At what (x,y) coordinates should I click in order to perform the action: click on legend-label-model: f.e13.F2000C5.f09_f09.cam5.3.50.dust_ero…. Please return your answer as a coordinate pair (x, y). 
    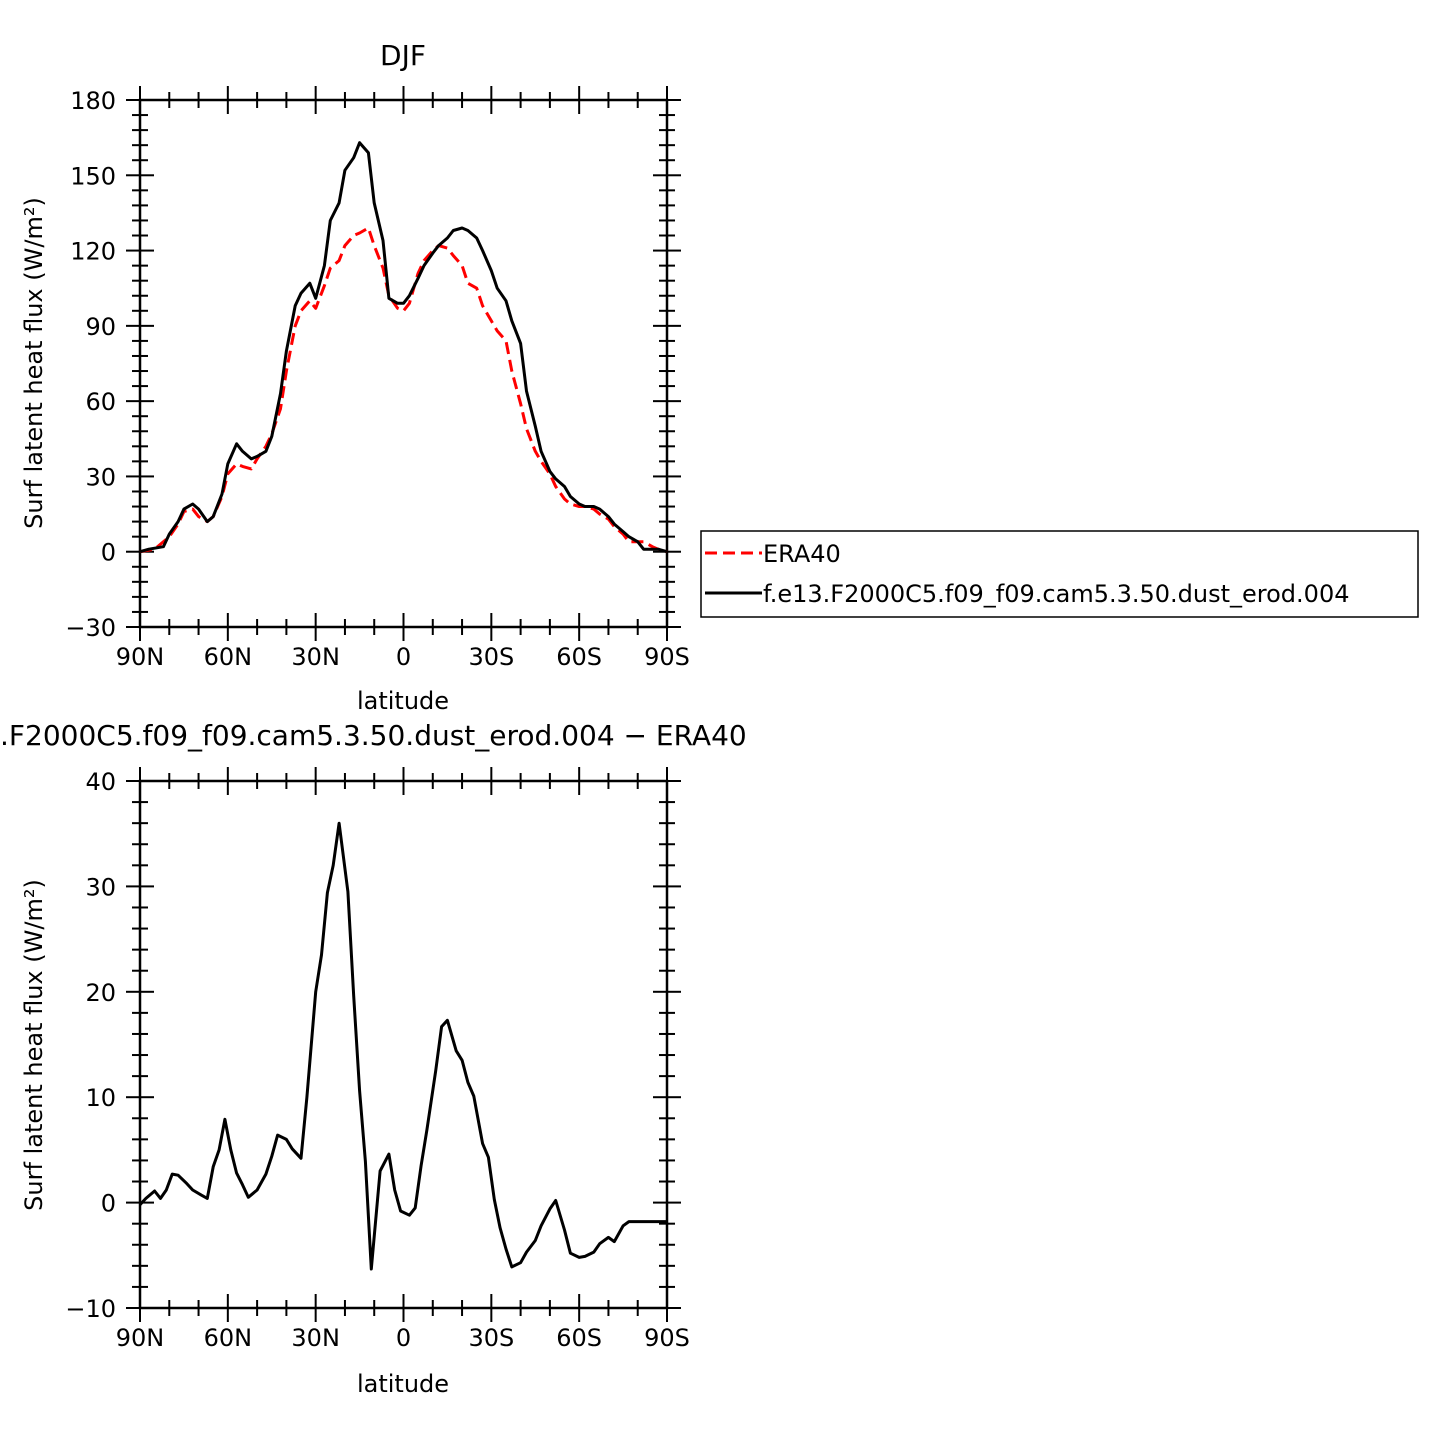
    Looking at the image, I should click on (1056, 594).